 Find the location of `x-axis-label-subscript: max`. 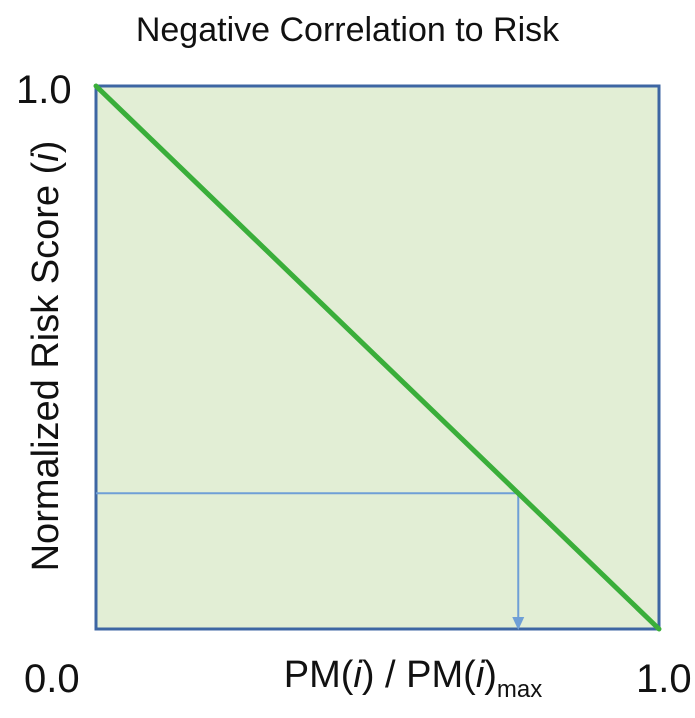

x-axis-label-subscript: max is located at coordinates (519, 689).